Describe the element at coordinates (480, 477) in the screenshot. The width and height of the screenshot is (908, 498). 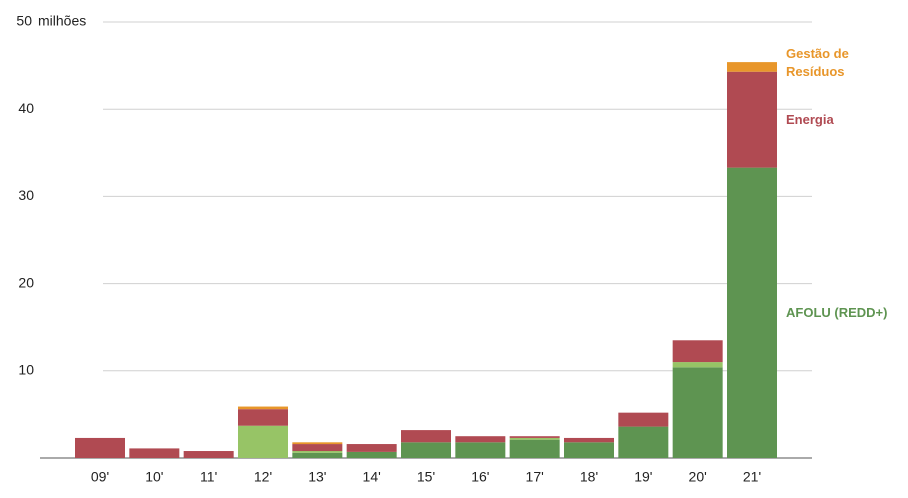
I see `x-tick-label: 16'` at that location.